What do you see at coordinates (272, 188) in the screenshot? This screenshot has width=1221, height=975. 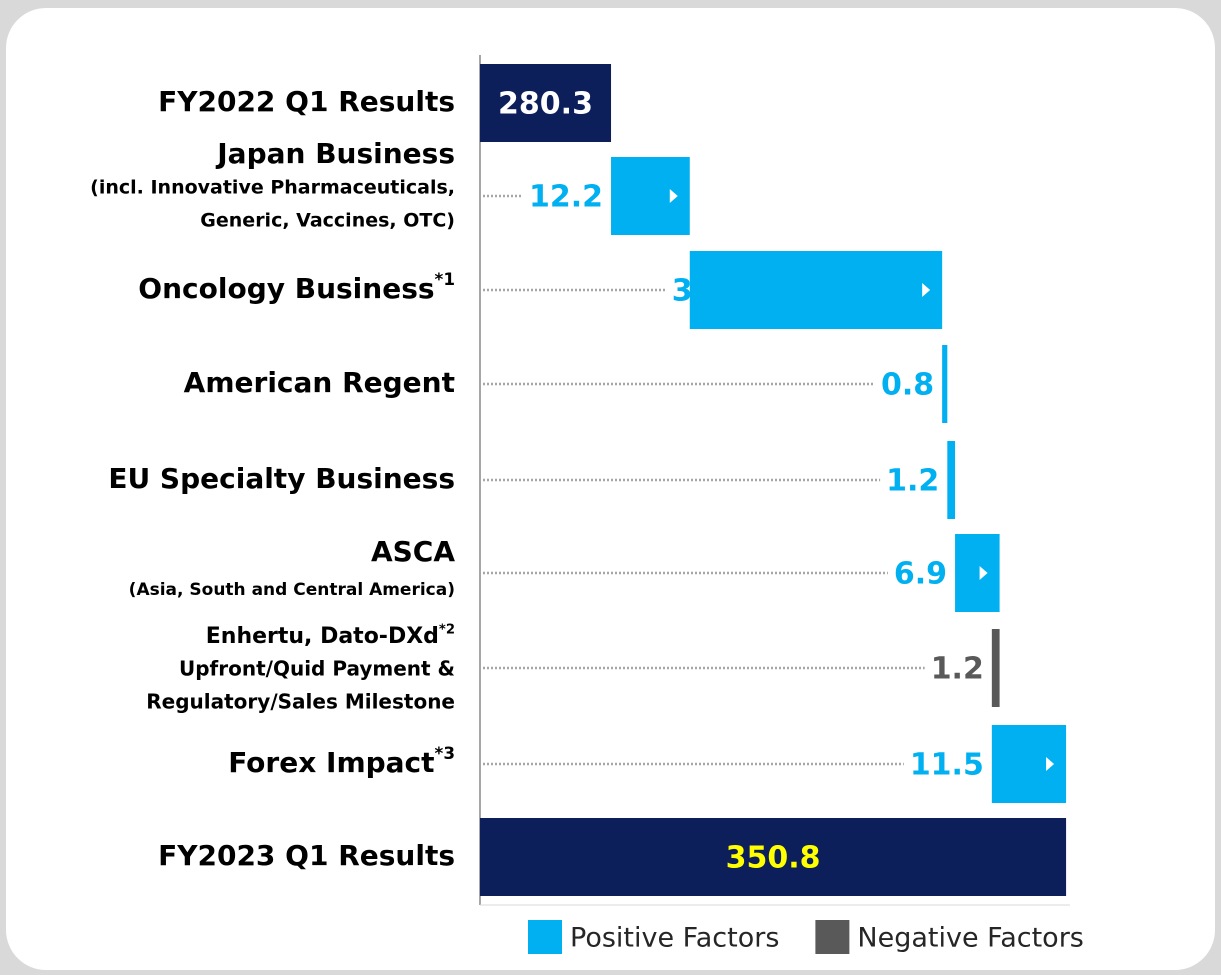 I see `category-sublabel: (incl. Innovative Pharmaceuticals,` at bounding box center [272, 188].